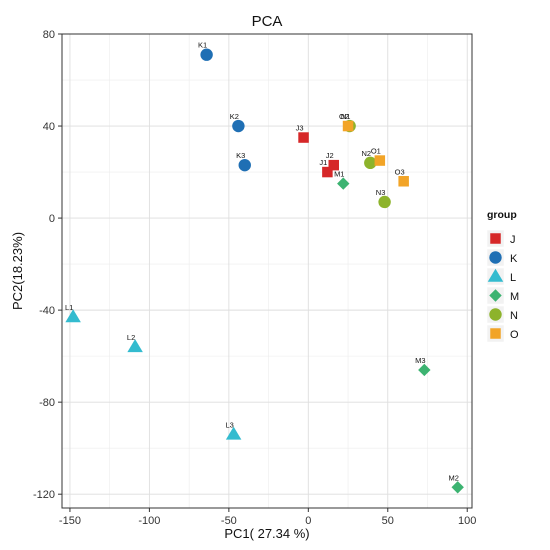 This screenshot has width=550, height=550. I want to click on point-label-k2: K2, so click(234, 116).